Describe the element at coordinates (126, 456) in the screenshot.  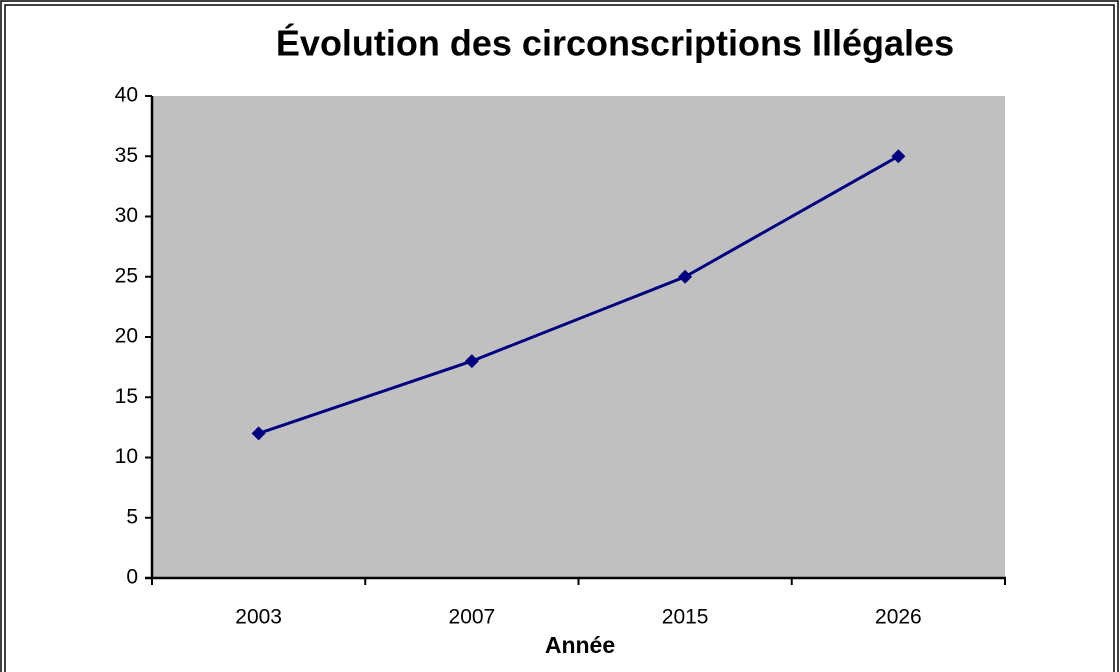
I see `y-tick-label: 10` at that location.